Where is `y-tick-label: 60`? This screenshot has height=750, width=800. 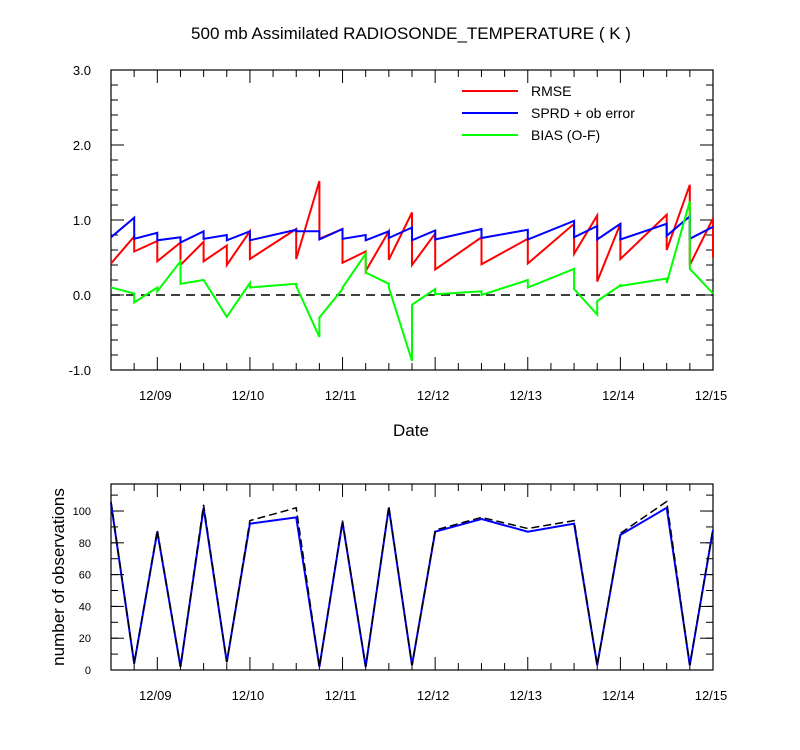
y-tick-label: 60 is located at coordinates (85, 576).